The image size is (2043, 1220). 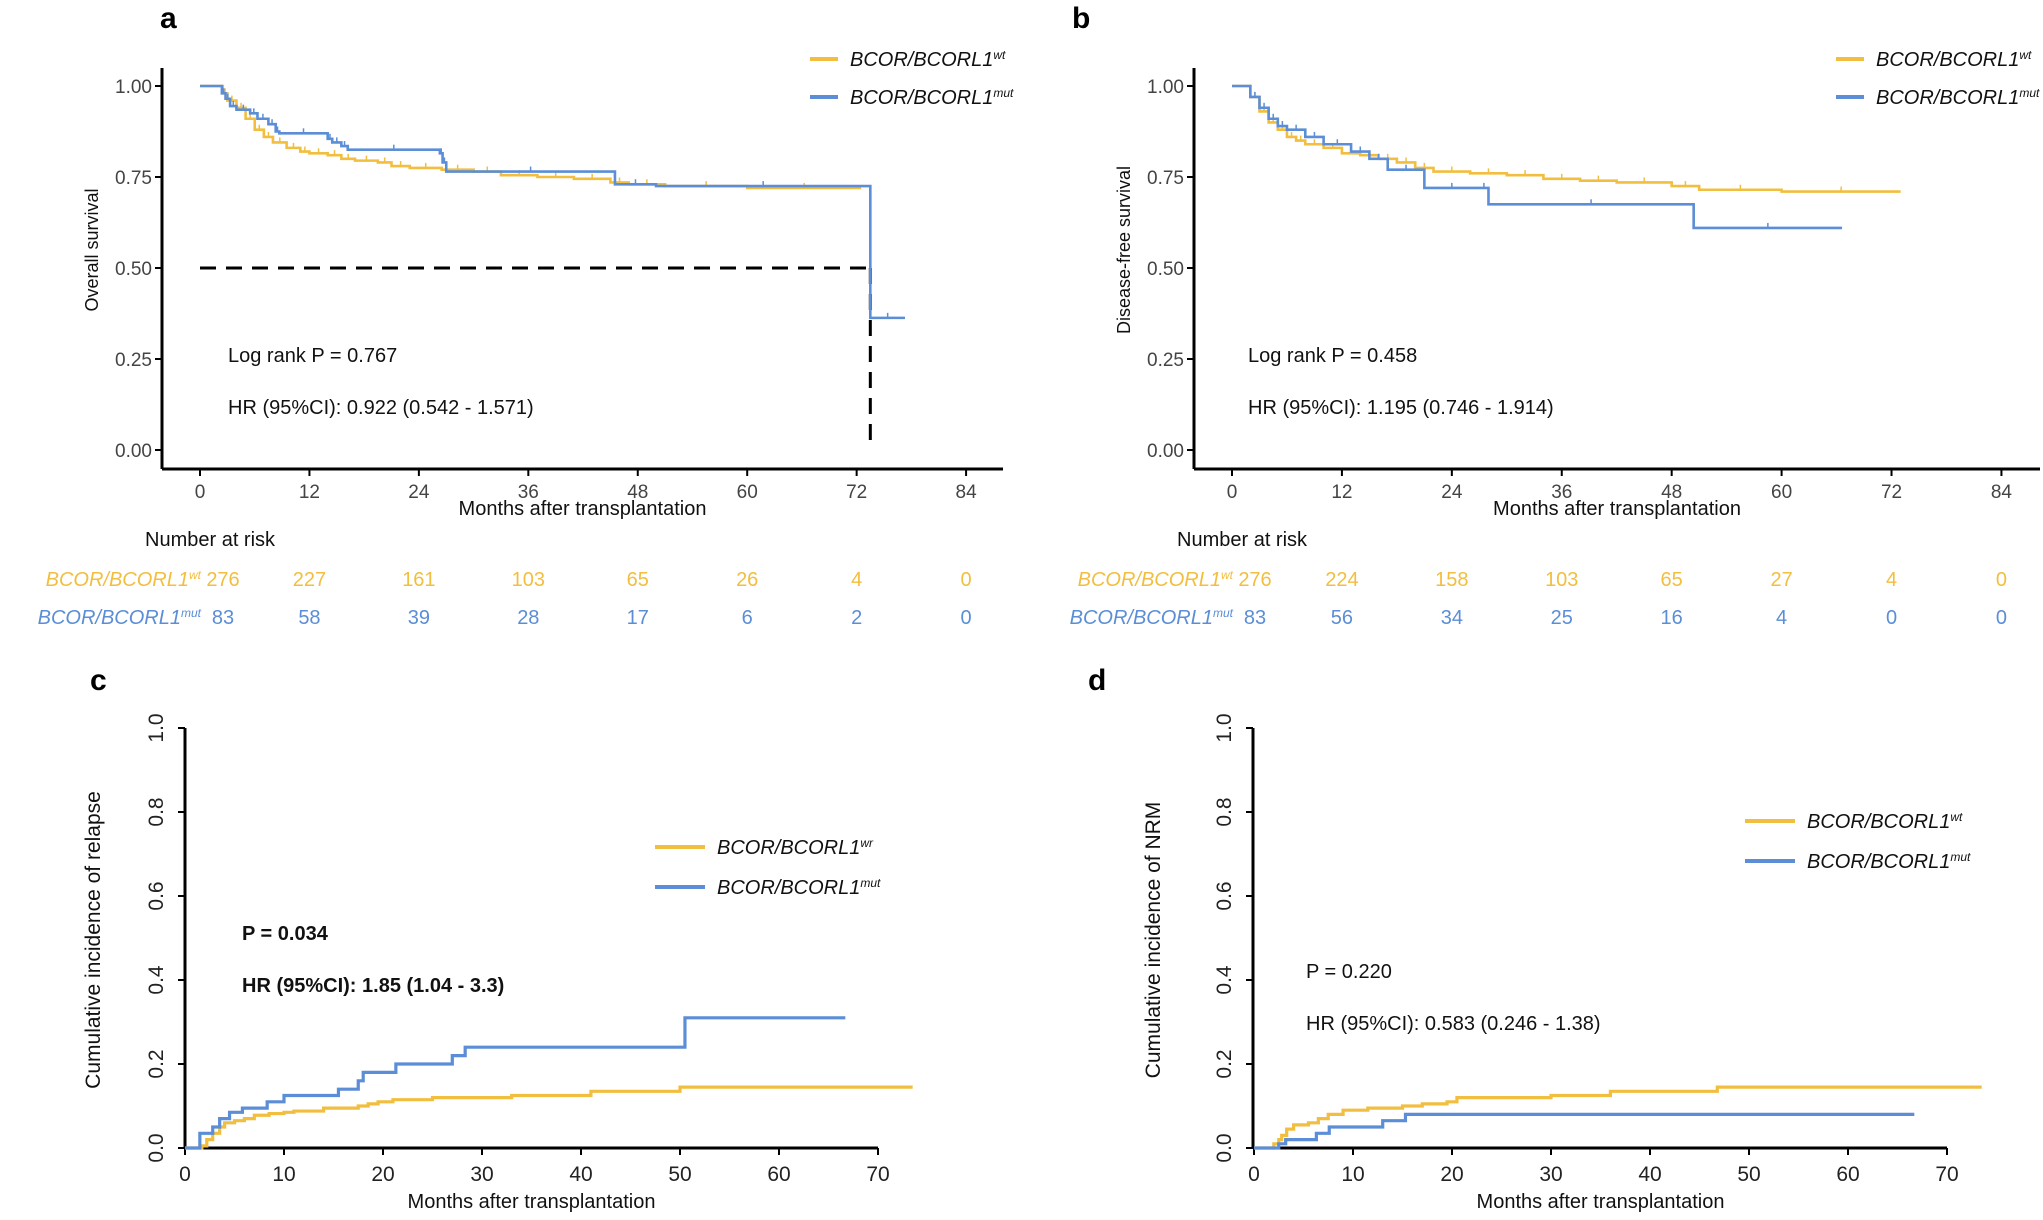 I want to click on risk-count: 158, so click(x=1451, y=580).